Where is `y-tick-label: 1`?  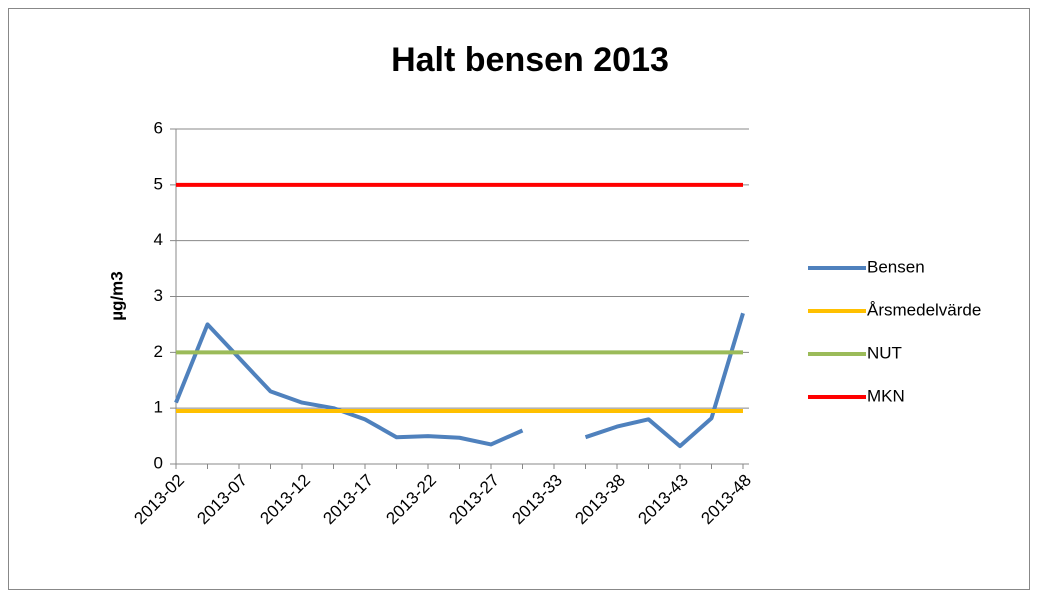
y-tick-label: 1 is located at coordinates (158, 407).